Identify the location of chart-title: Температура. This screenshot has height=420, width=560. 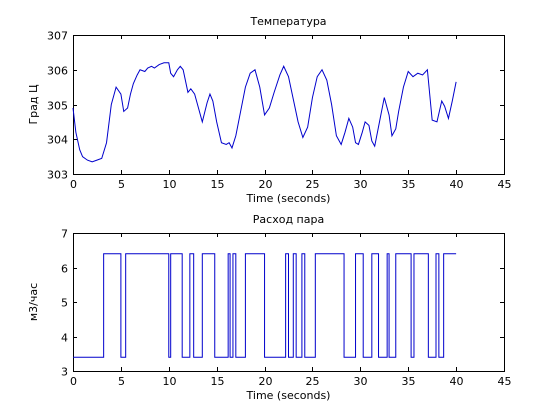
(287, 21).